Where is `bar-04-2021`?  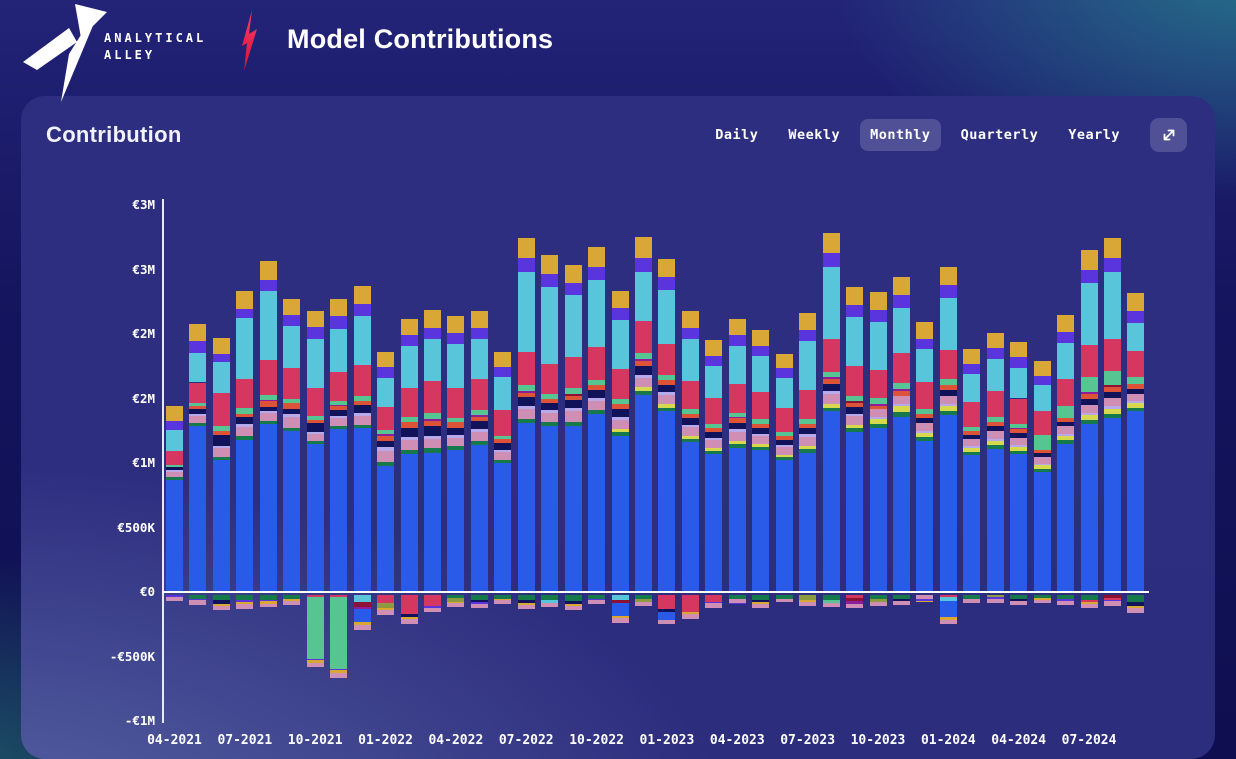
bar-04-2021 is located at coordinates (174, 463).